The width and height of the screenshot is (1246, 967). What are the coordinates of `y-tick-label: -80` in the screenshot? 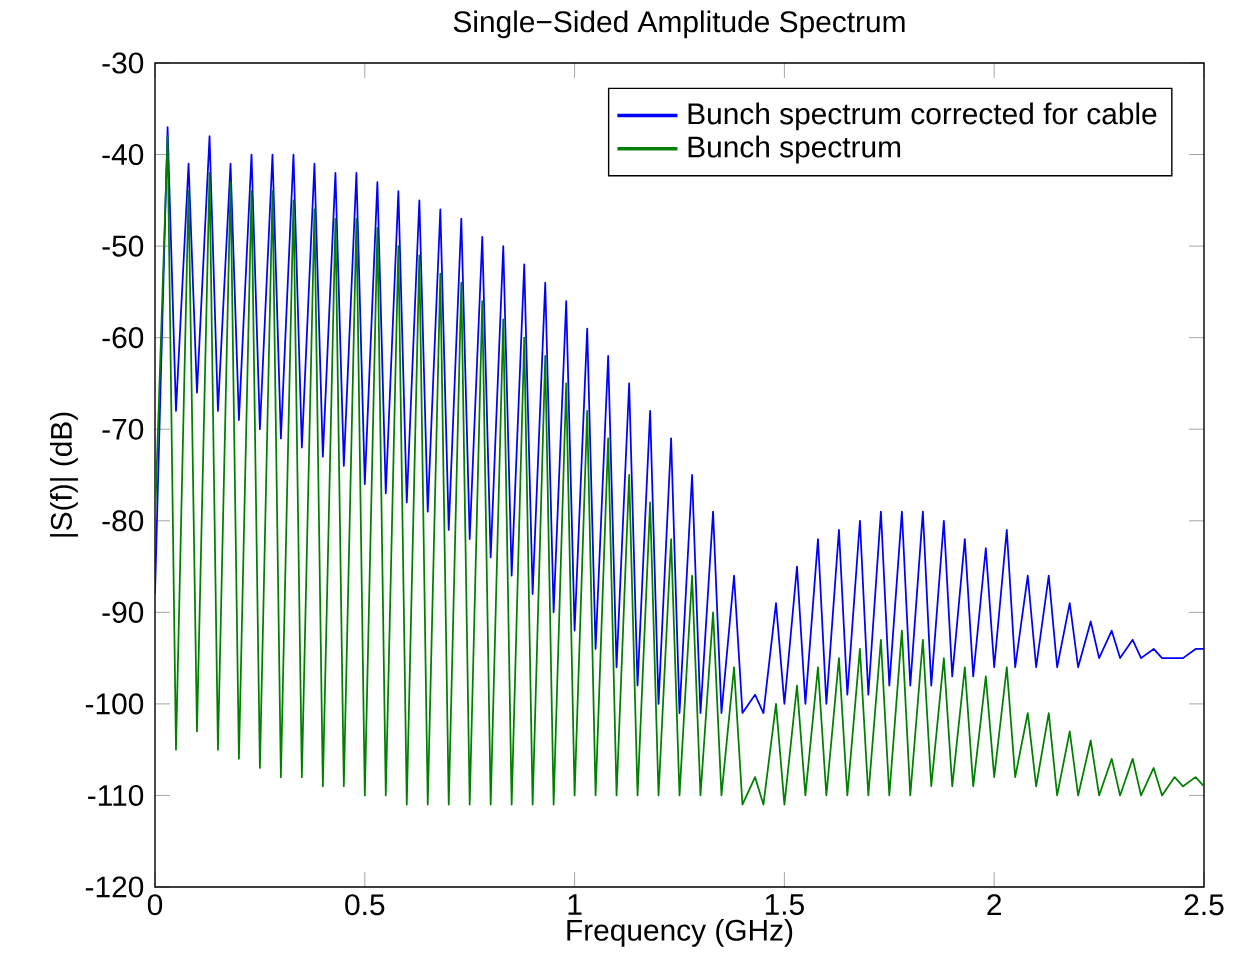 It's located at (123, 521).